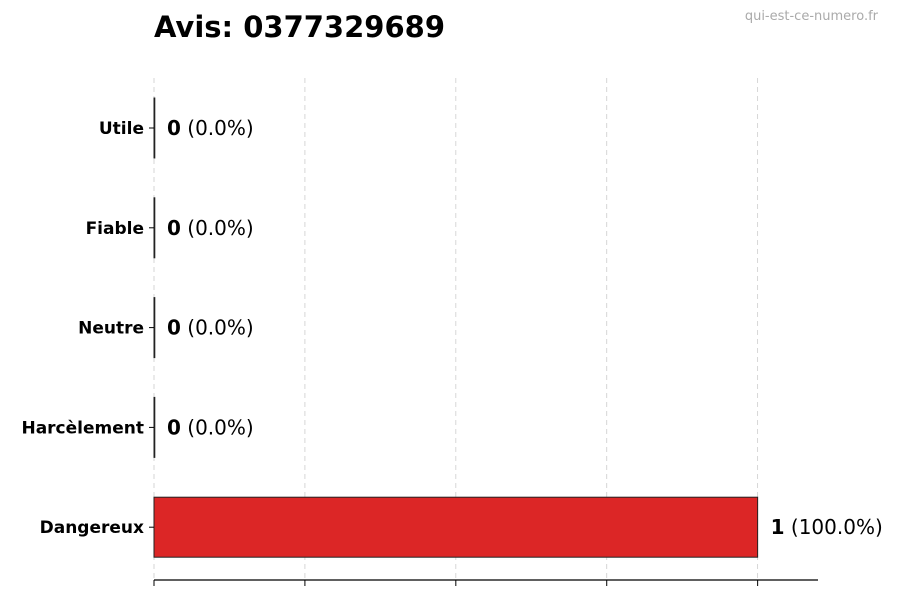  Describe the element at coordinates (115, 229) in the screenshot. I see `y-tick-label: Fiable` at that location.